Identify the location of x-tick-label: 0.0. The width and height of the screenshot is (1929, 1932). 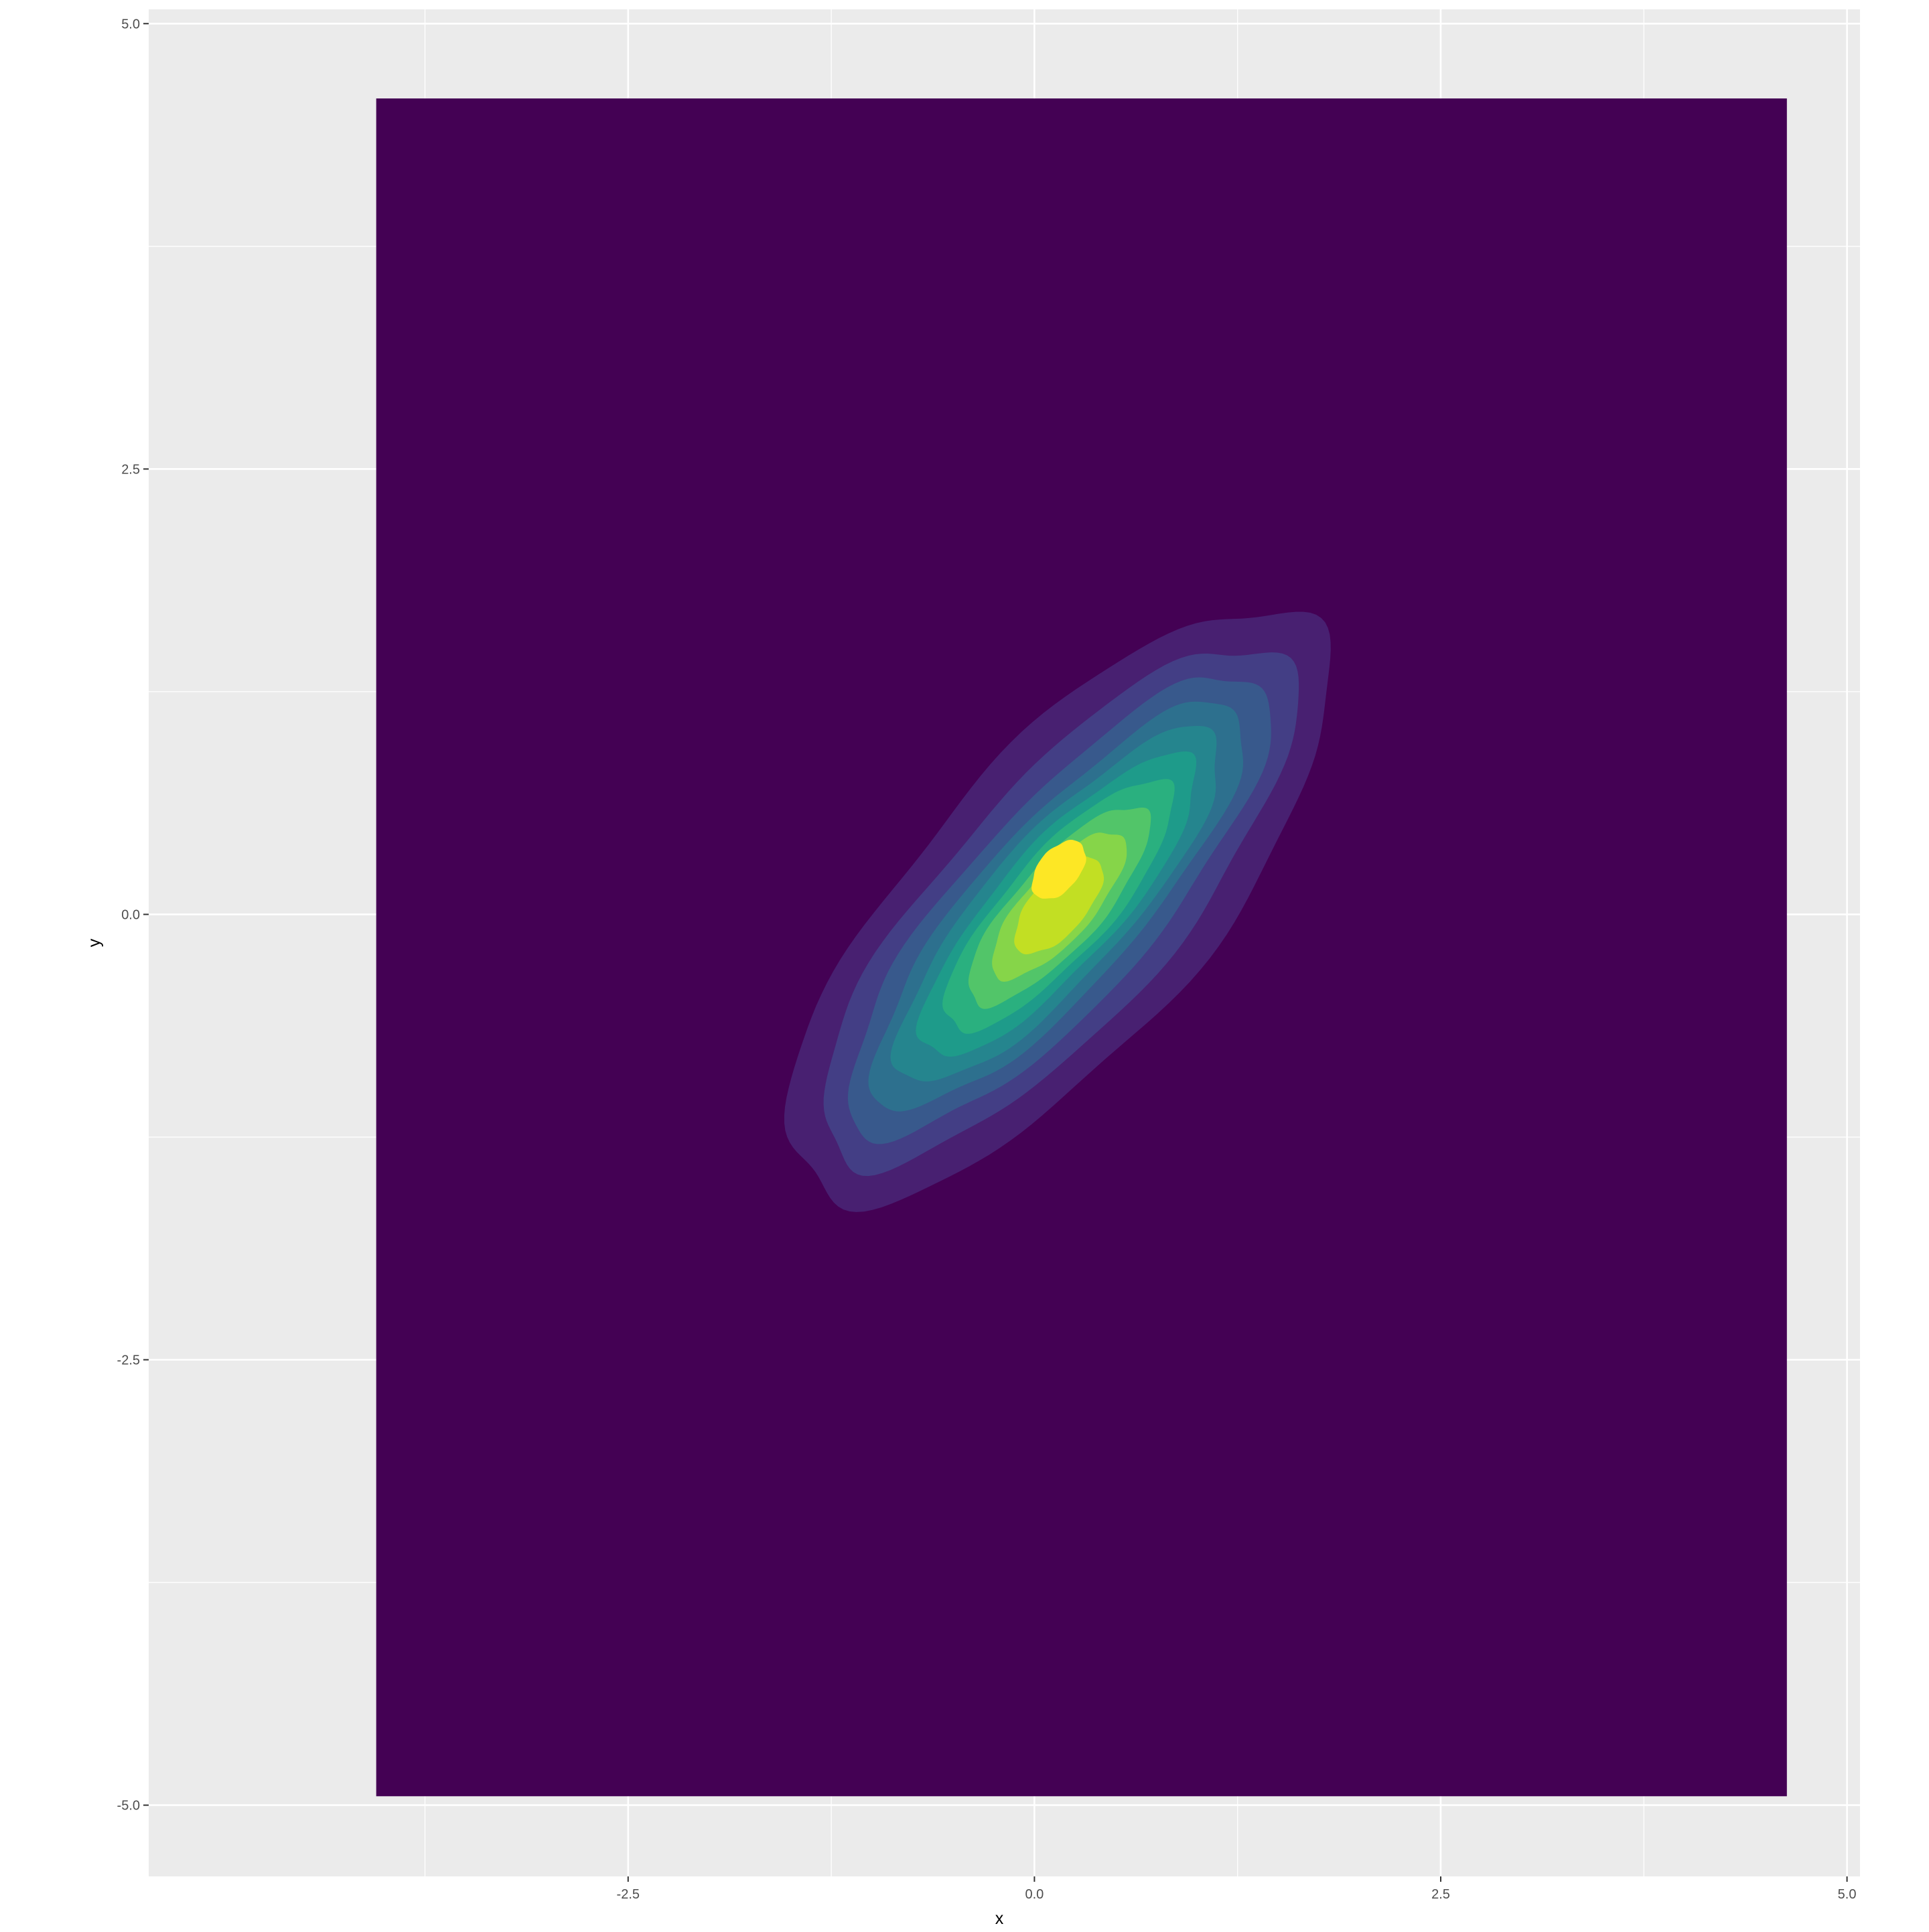
(1034, 1894).